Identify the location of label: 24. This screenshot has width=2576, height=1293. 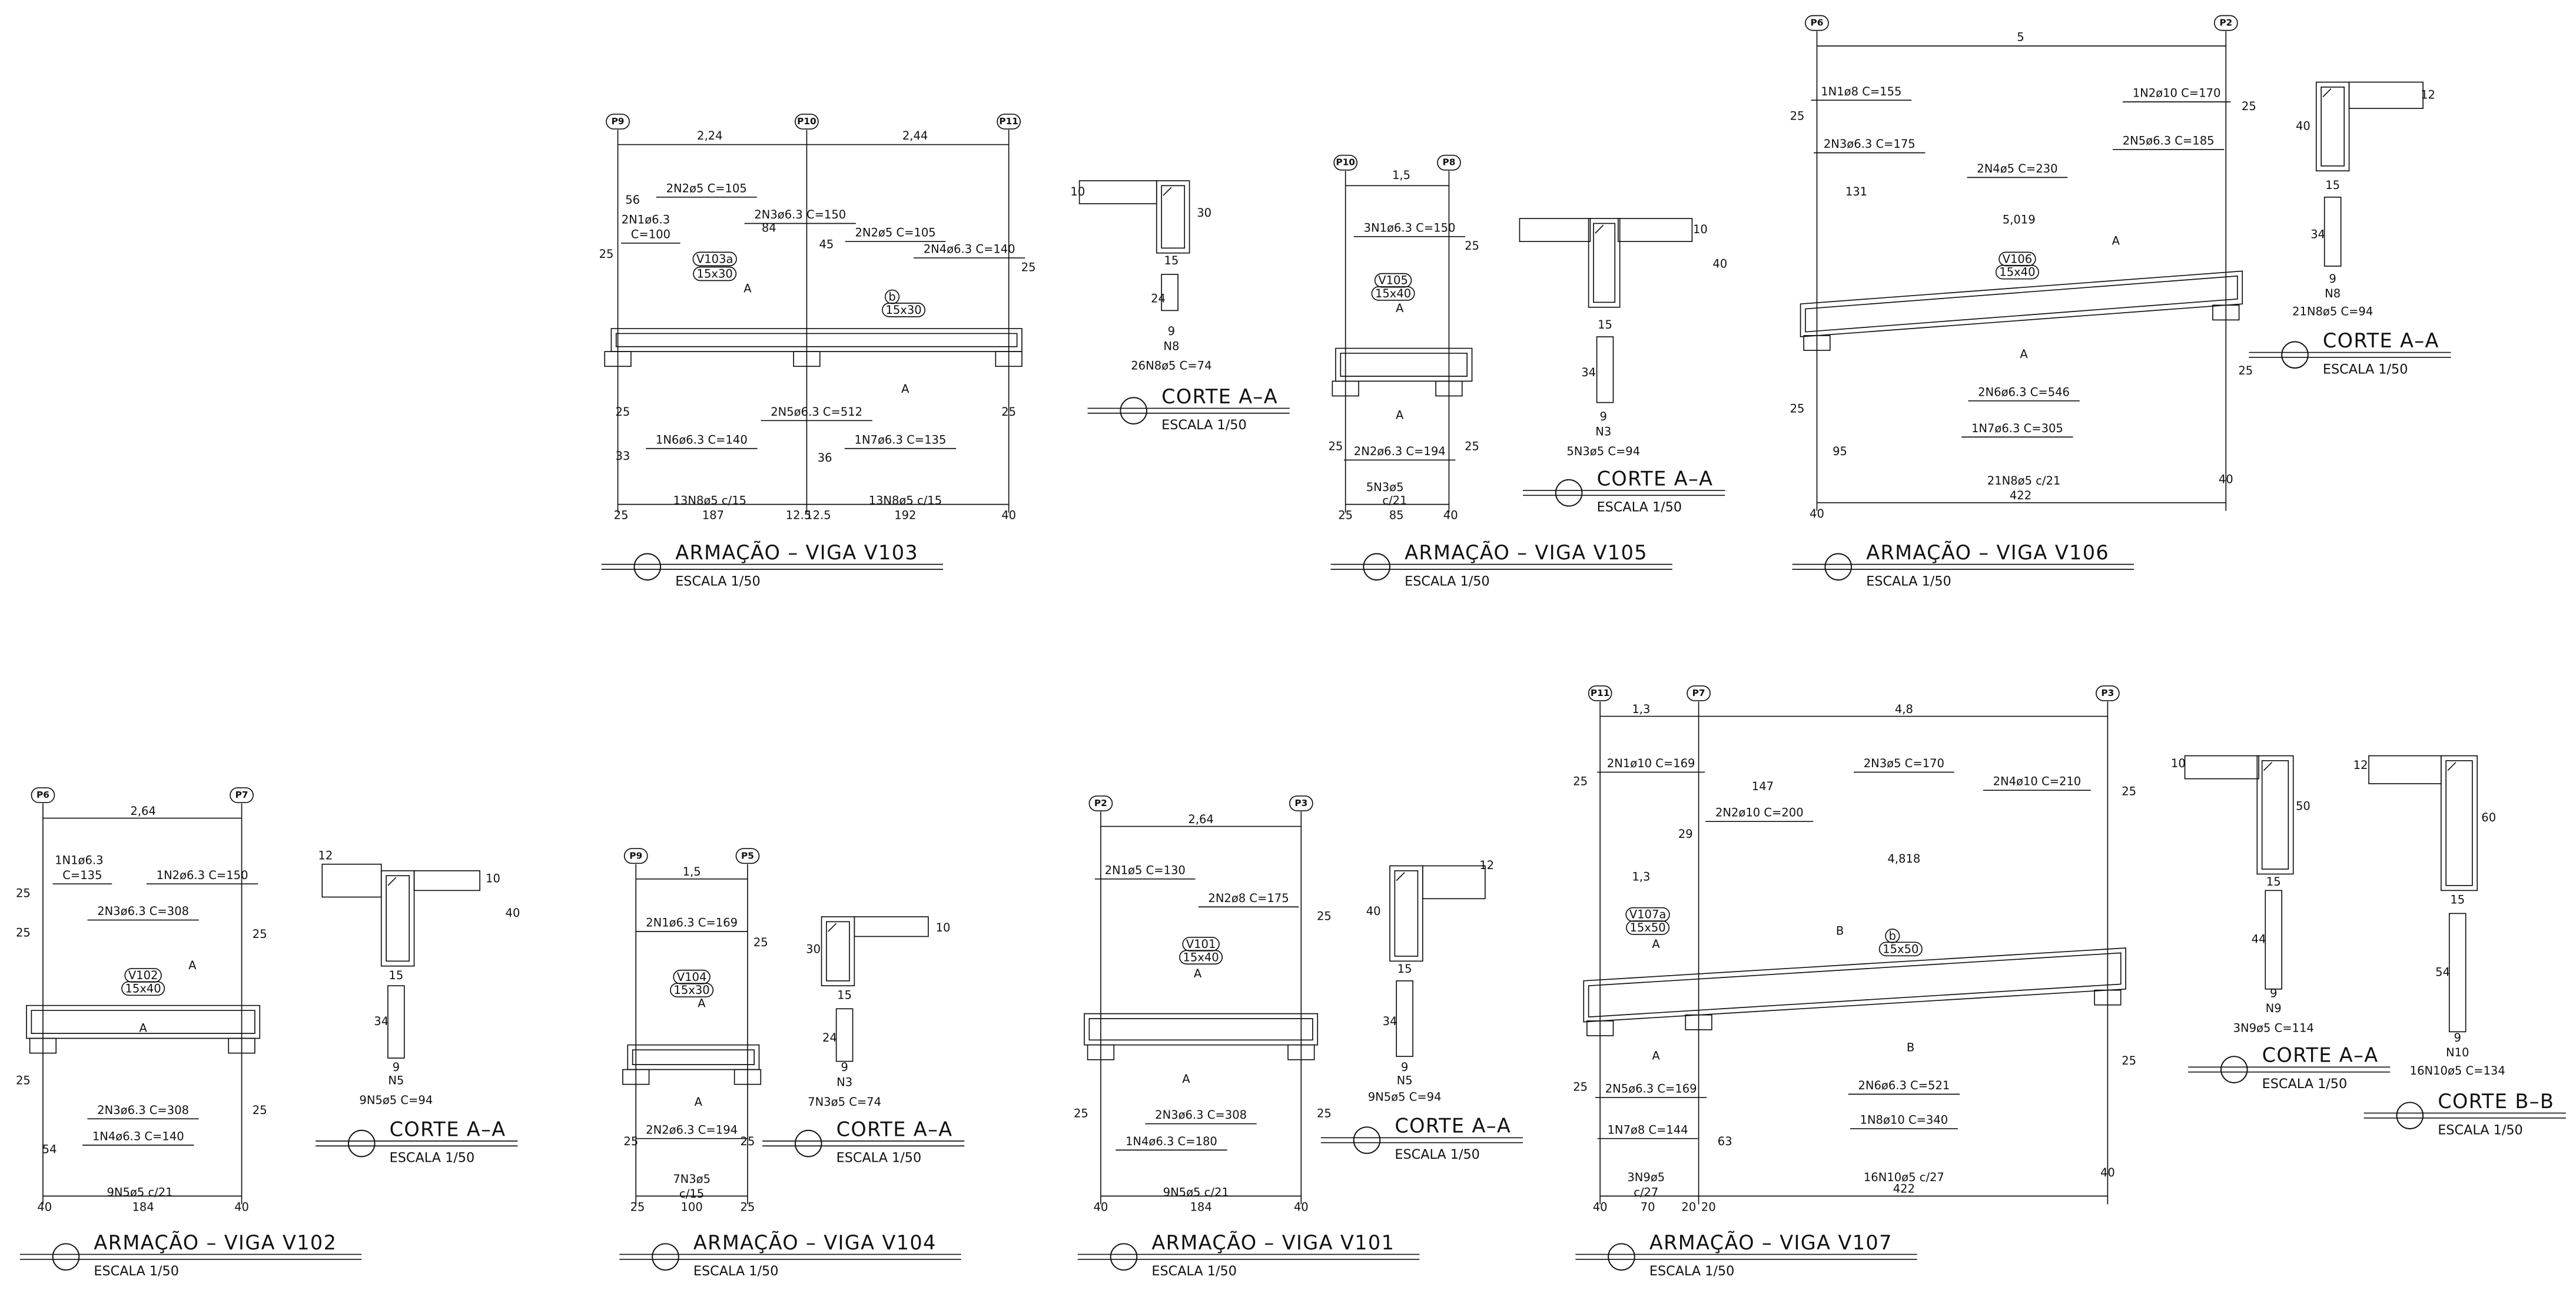
(829, 1038).